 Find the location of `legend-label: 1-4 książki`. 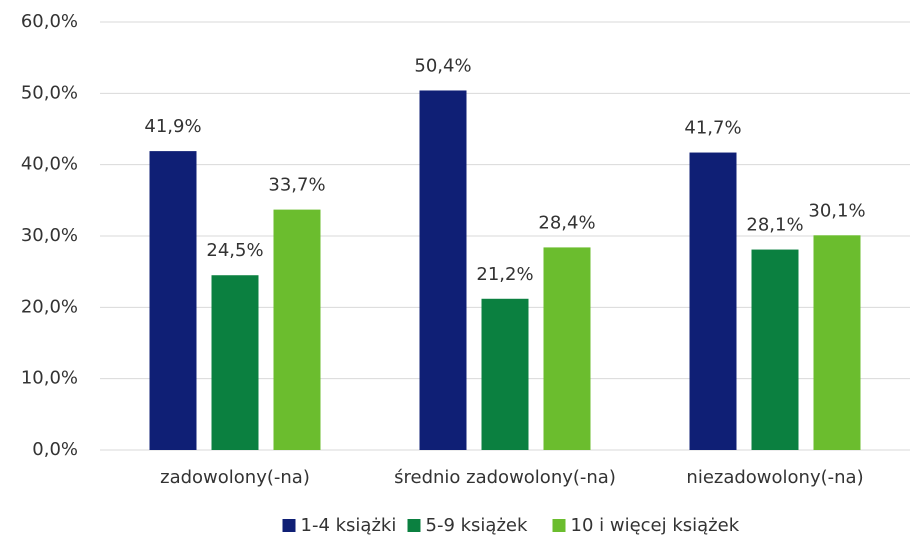

legend-label: 1-4 książki is located at coordinates (349, 525).